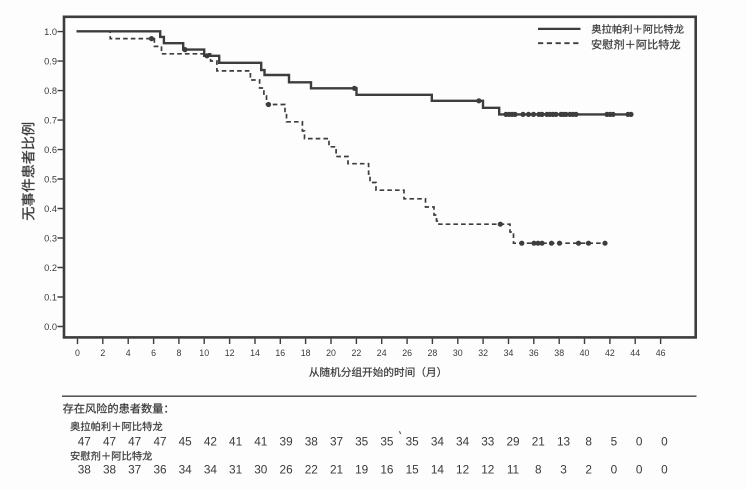  I want to click on svg-text: 19, so click(361, 469).